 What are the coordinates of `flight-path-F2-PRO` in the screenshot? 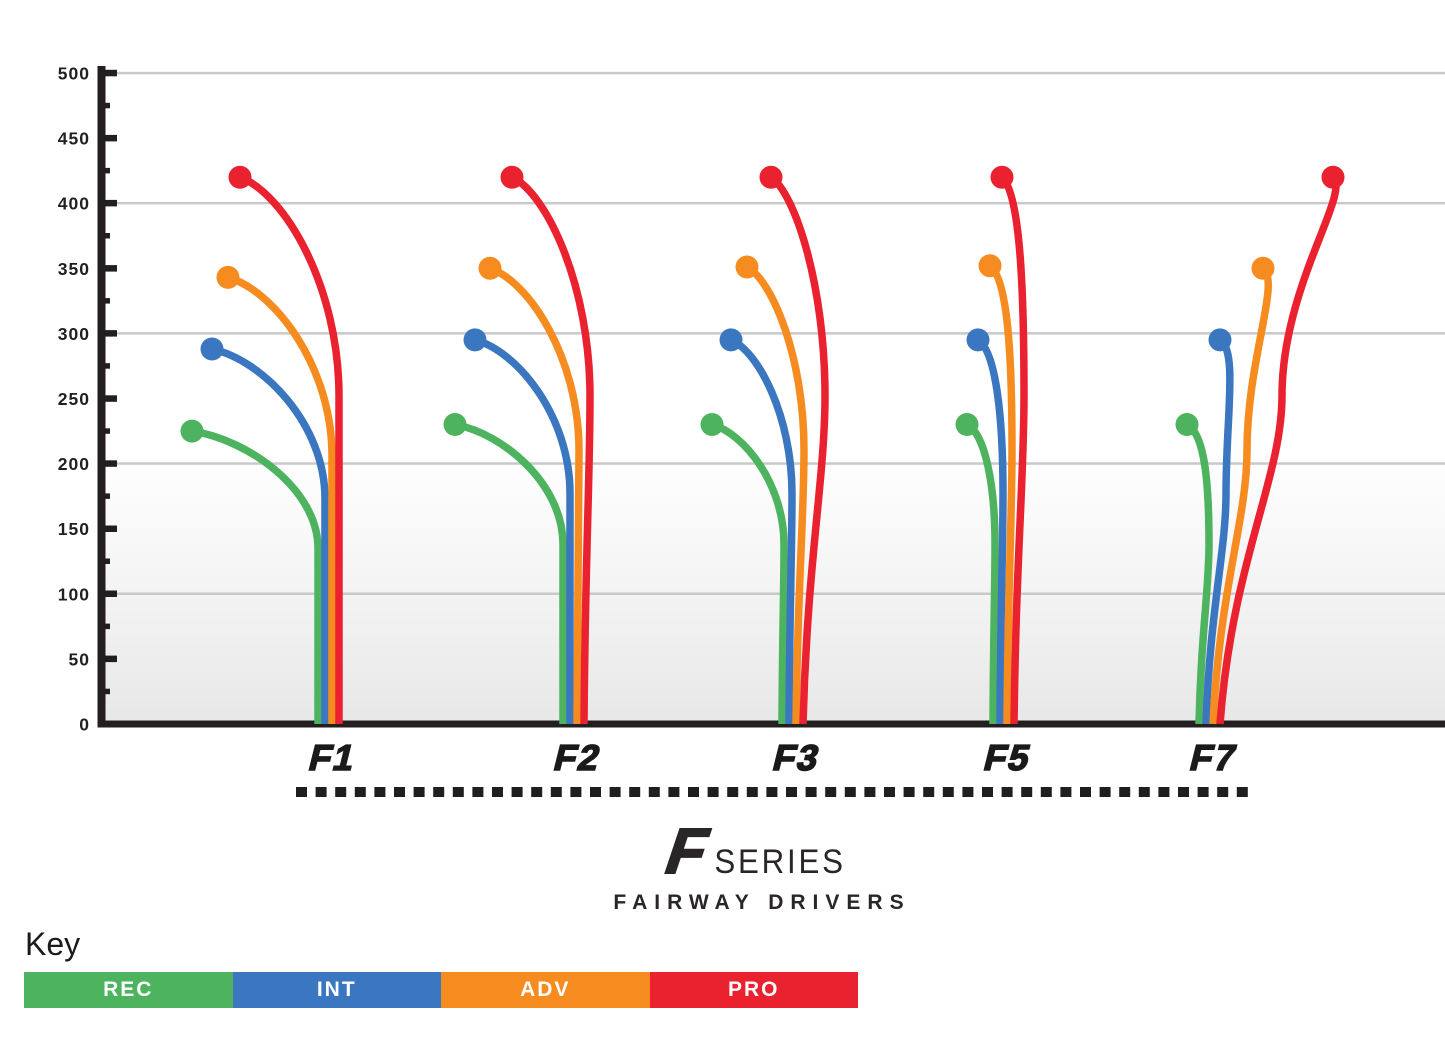 It's located at (552, 449).